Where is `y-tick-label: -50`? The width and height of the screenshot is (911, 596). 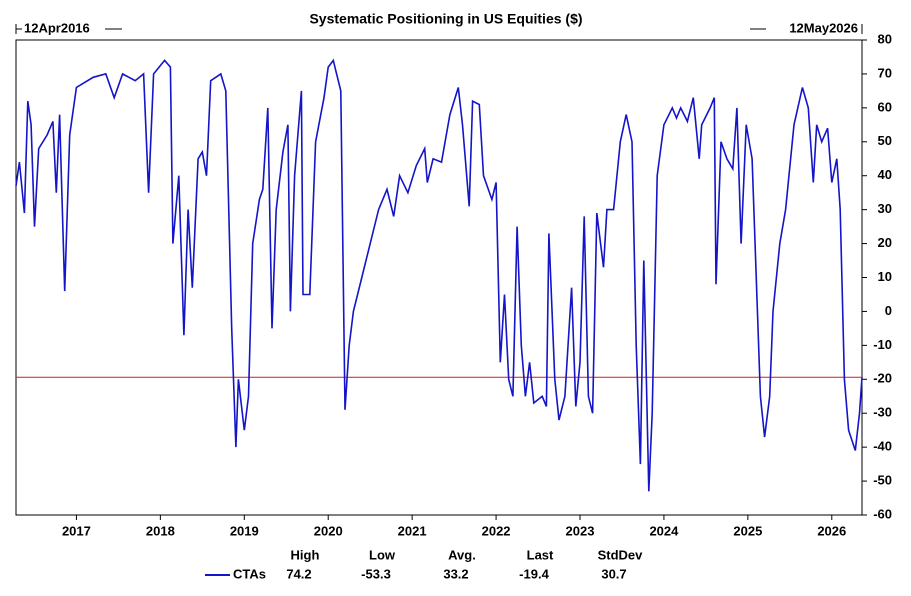 y-tick-label: -50 is located at coordinates (882, 480).